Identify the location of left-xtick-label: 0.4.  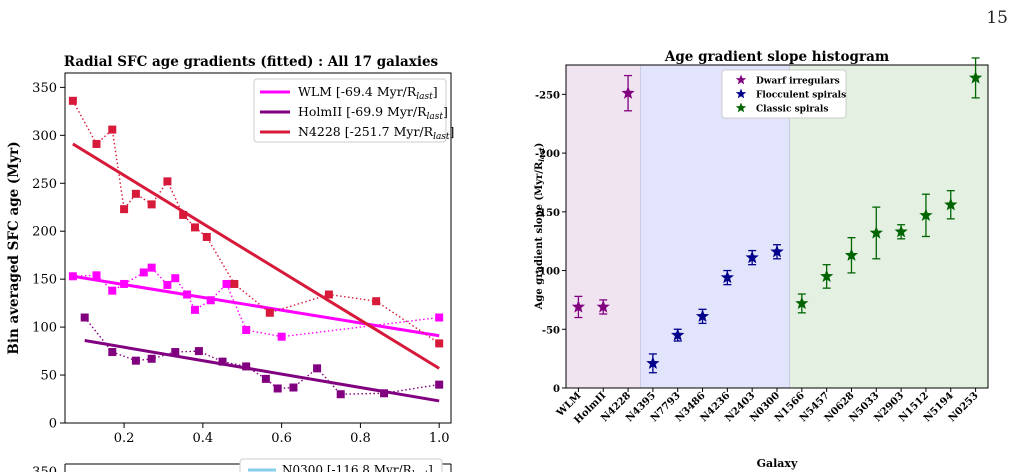
(203, 438).